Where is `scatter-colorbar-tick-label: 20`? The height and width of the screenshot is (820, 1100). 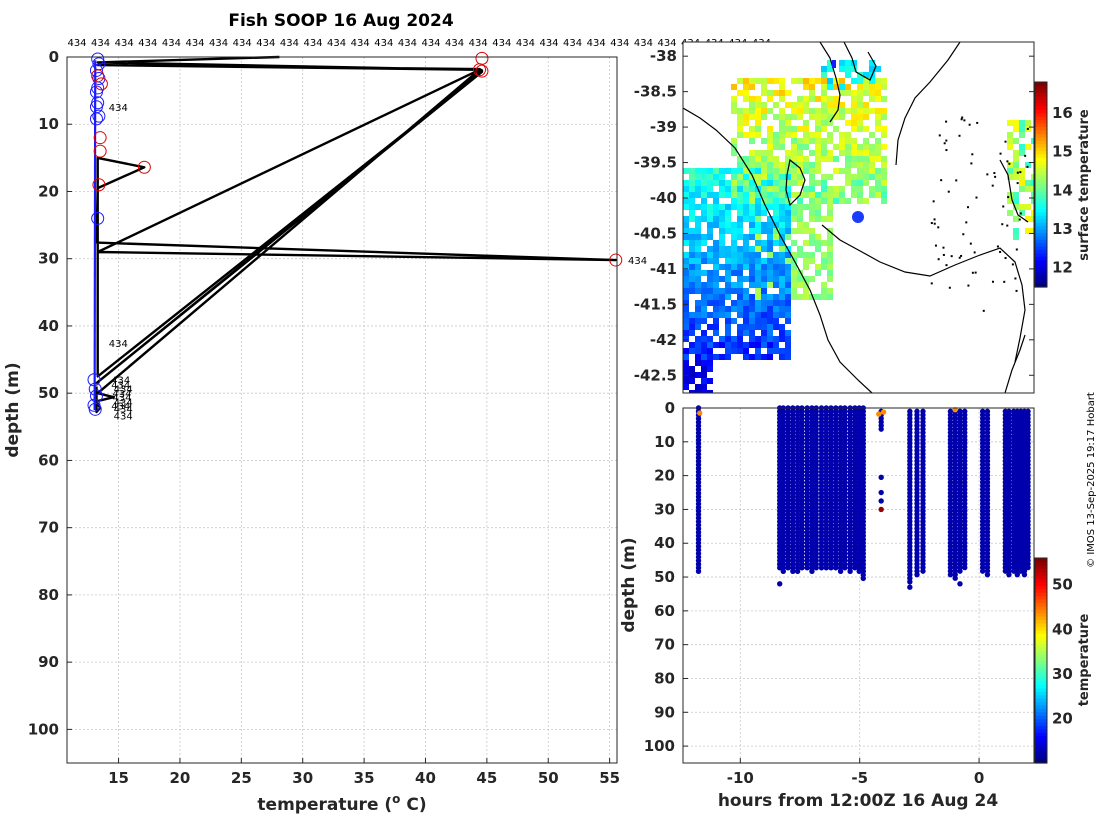
scatter-colorbar-tick-label: 20 is located at coordinates (1062, 718).